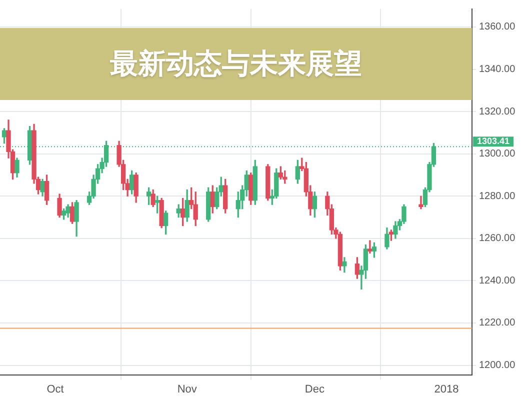 The height and width of the screenshot is (399, 521). Describe the element at coordinates (497, 323) in the screenshot. I see `y-tick-label: 1220.00` at that location.